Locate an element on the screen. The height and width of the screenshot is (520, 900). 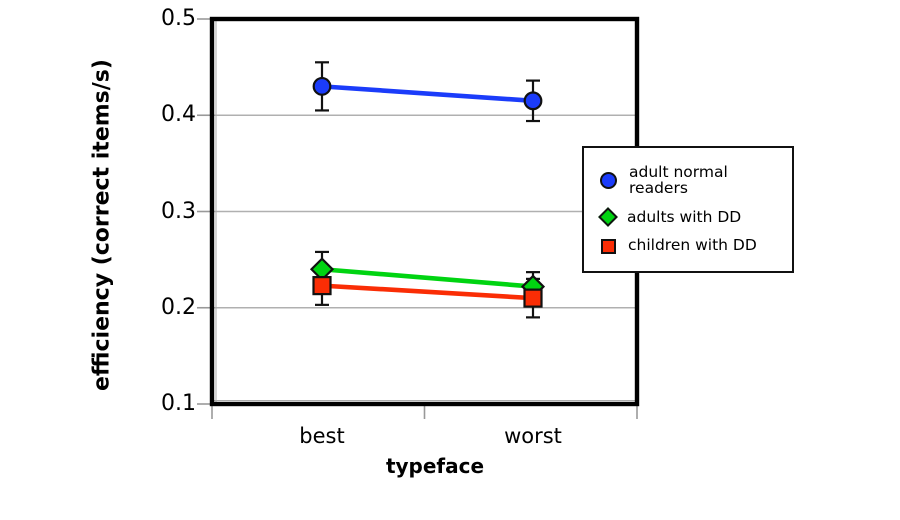
y-tick-label: 0.4 is located at coordinates (178, 115).